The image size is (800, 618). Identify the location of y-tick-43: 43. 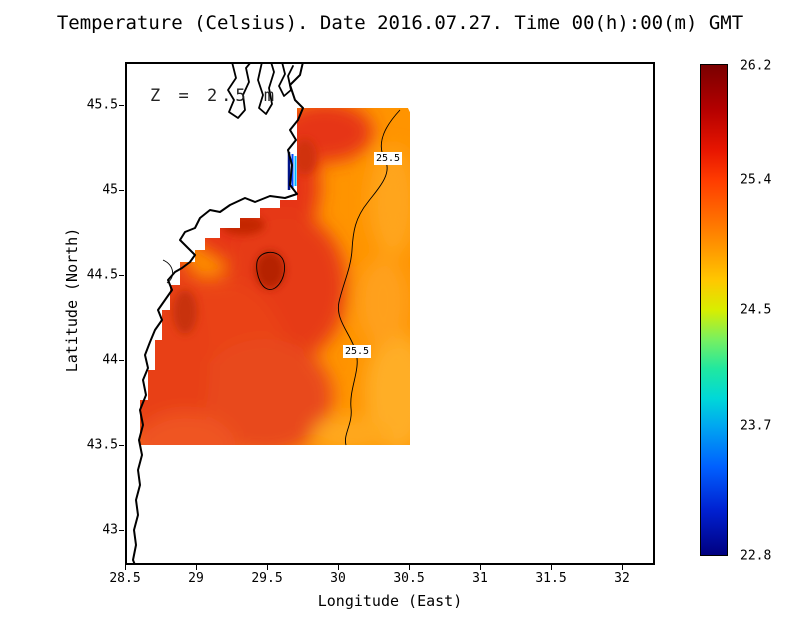
(110, 530).